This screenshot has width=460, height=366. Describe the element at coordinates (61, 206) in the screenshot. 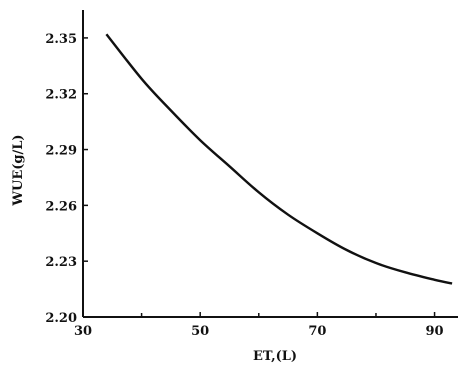

I see `y-tick-label: 2.26` at that location.